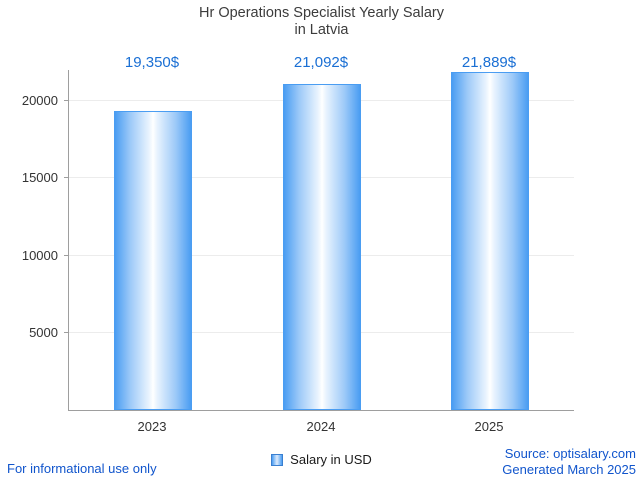 This screenshot has width=643, height=483. What do you see at coordinates (489, 426) in the screenshot?
I see `x-tick-label: 2025` at bounding box center [489, 426].